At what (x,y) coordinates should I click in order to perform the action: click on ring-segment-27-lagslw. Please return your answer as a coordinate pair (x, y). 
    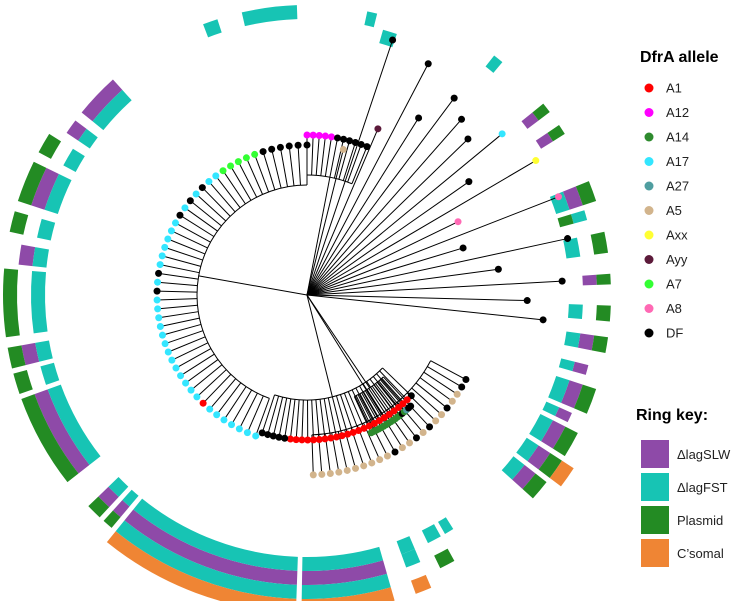
    Looking at the image, I should click on (76, 130).